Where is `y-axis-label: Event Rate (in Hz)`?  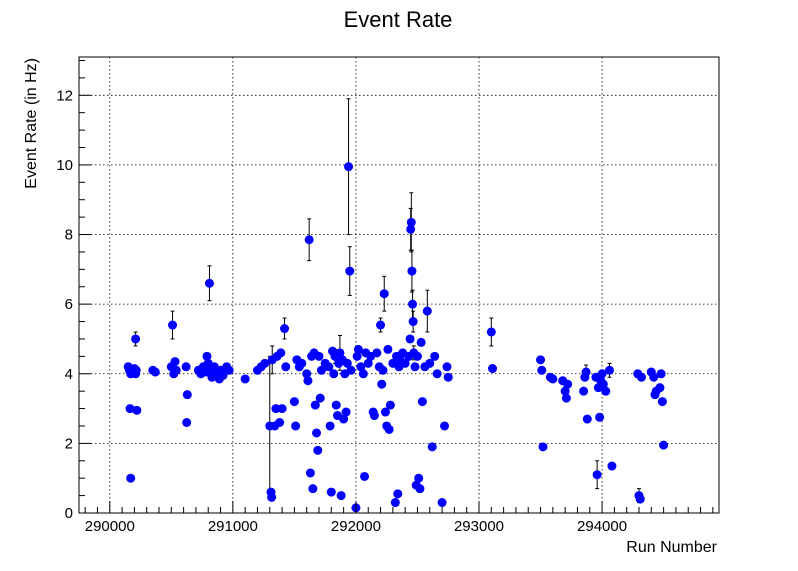
y-axis-label: Event Rate (in Hz) is located at coordinates (31, 123).